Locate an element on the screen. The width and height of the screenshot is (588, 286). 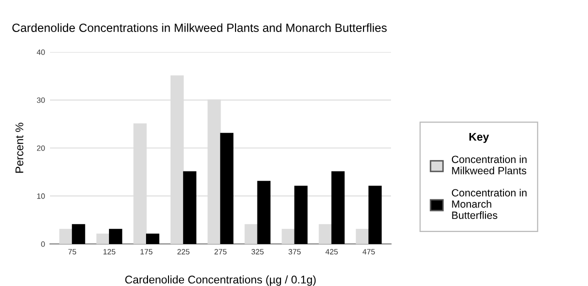
legend-label: Concentration in Monarch Butterflies is located at coordinates (489, 203).